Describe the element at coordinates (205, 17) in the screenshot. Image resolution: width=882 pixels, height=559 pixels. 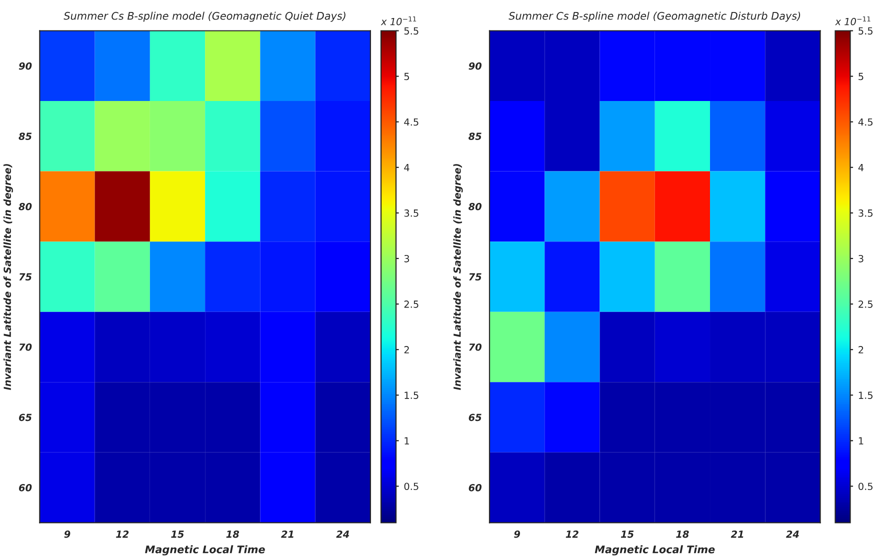
I see `chart-title: Summer Cs B-spline model (Geomagnetic Quiet Days)` at that location.